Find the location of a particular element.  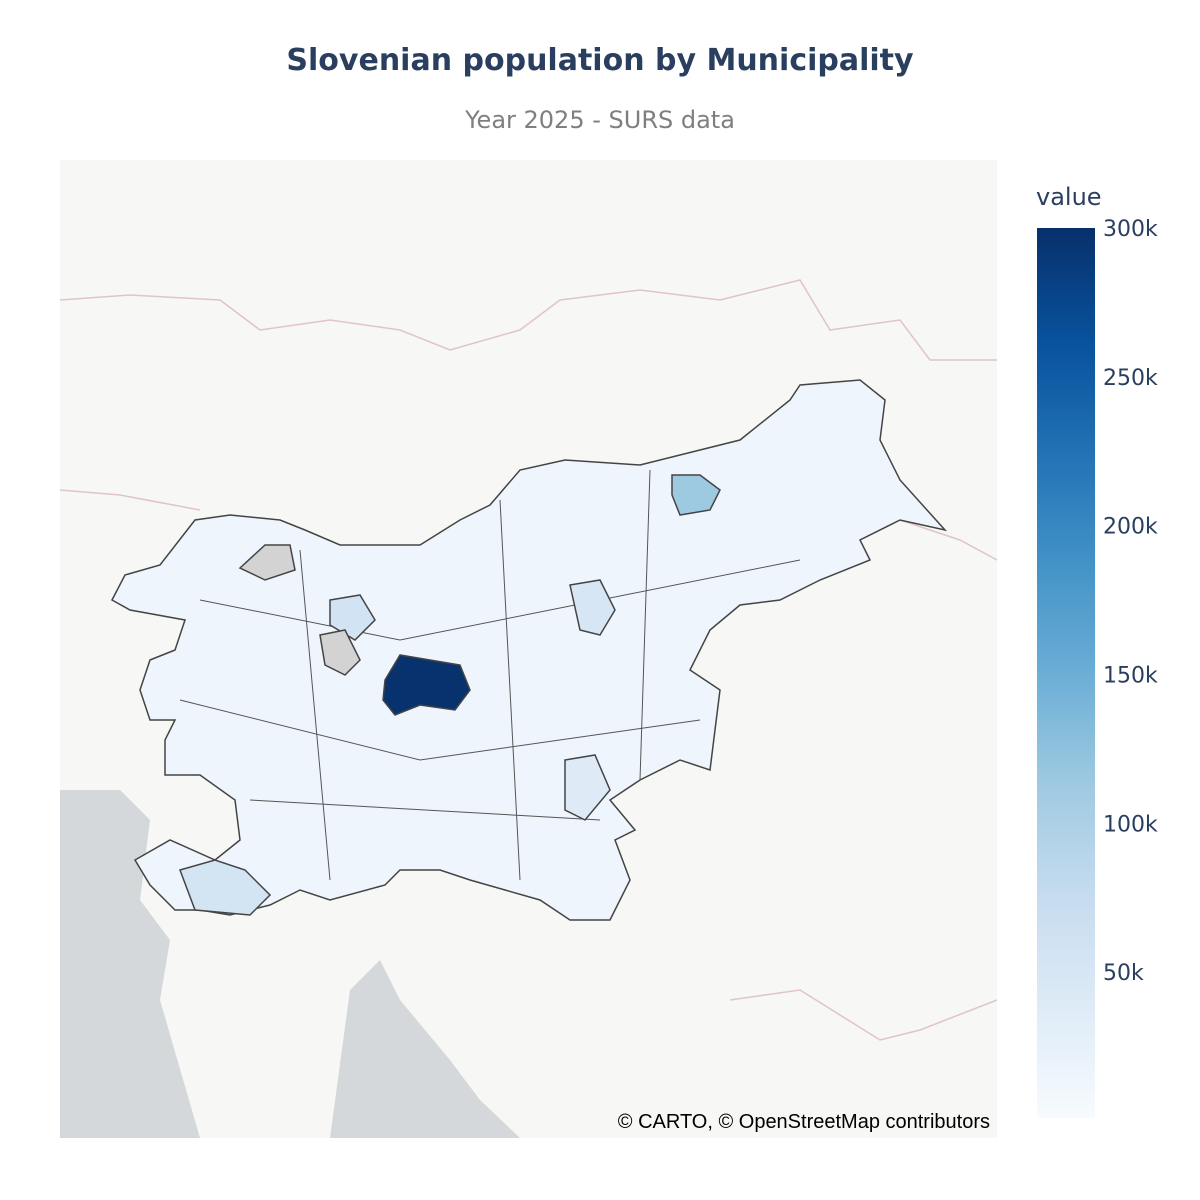

title: Slovenian population by Municipality is located at coordinates (600, 60).